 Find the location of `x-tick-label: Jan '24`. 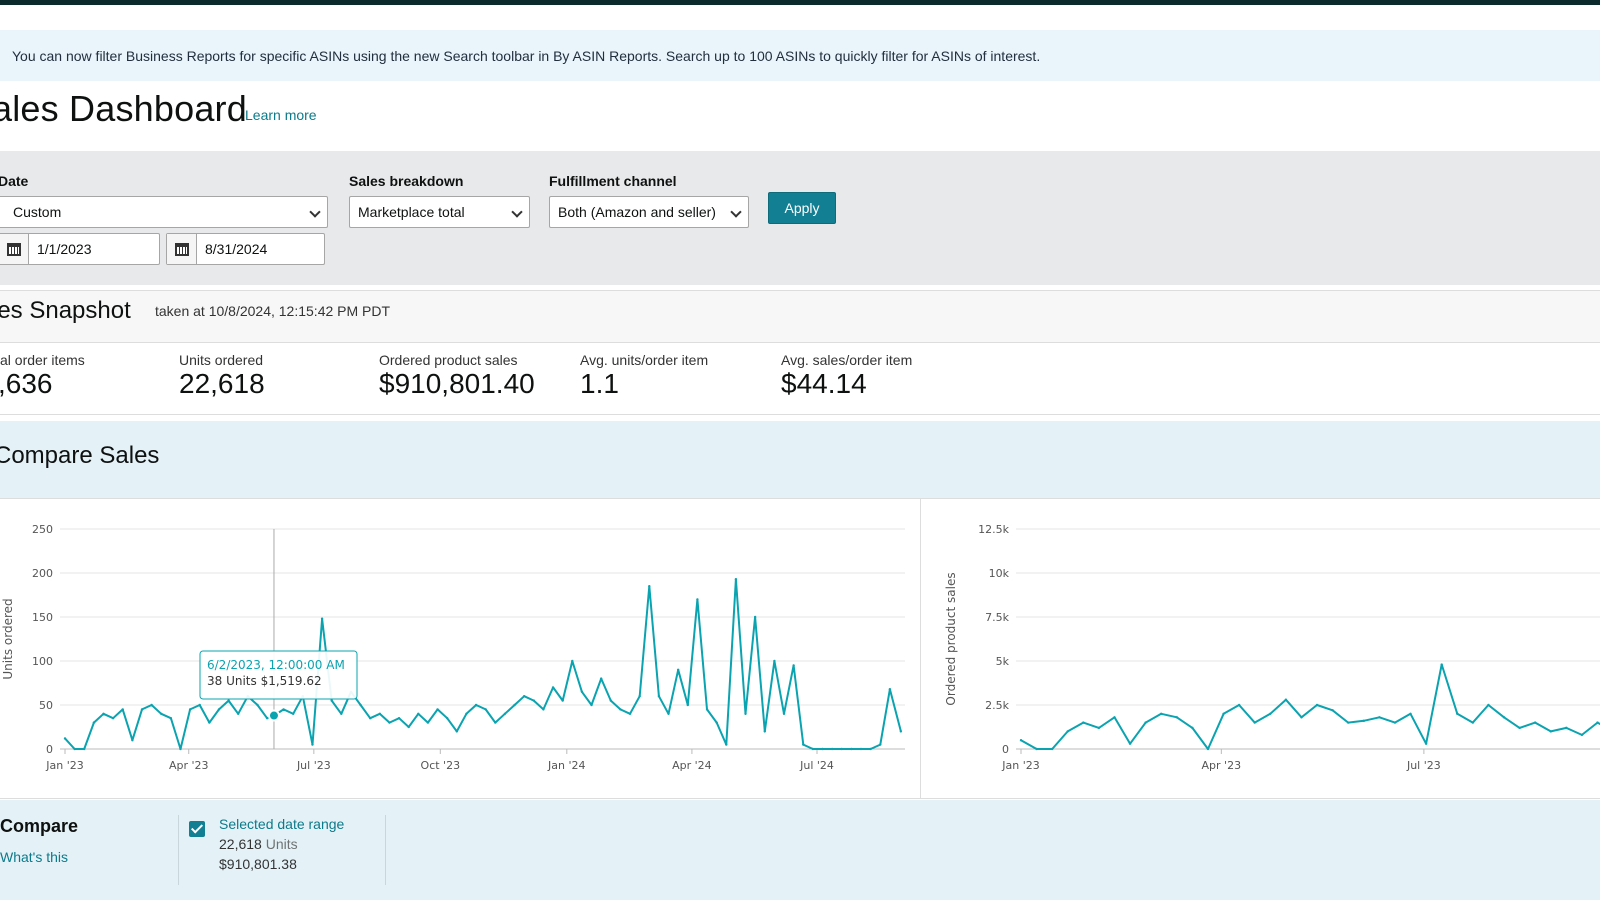

x-tick-label: Jan '24 is located at coordinates (566, 765).